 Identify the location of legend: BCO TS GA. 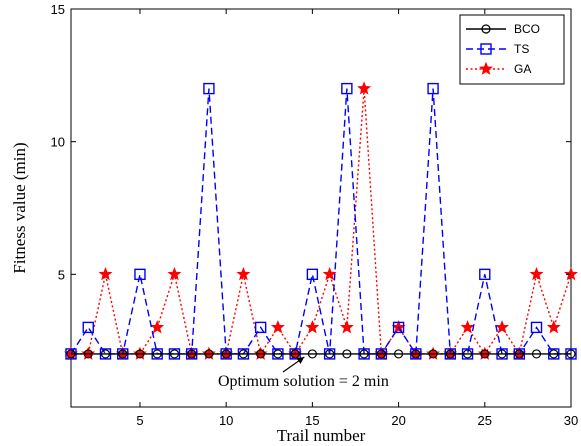
(512, 49).